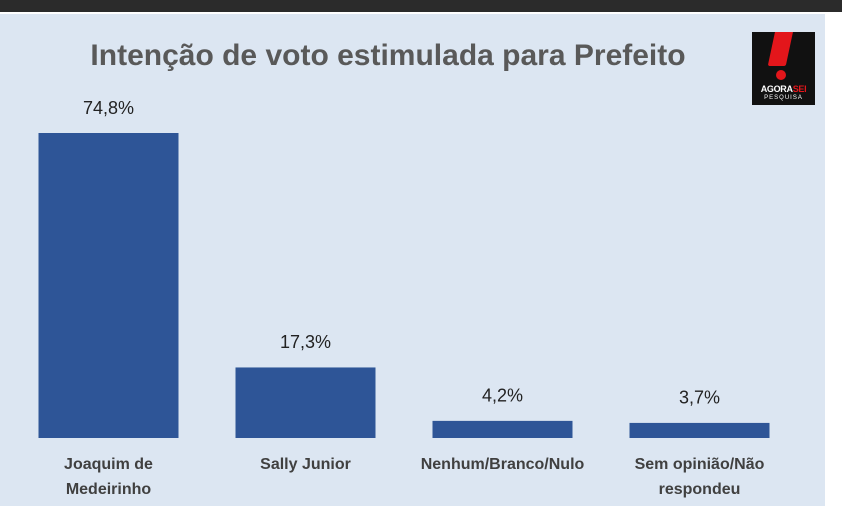 The image size is (842, 506). Describe the element at coordinates (502, 396) in the screenshot. I see `value-label: 4,2%` at that location.